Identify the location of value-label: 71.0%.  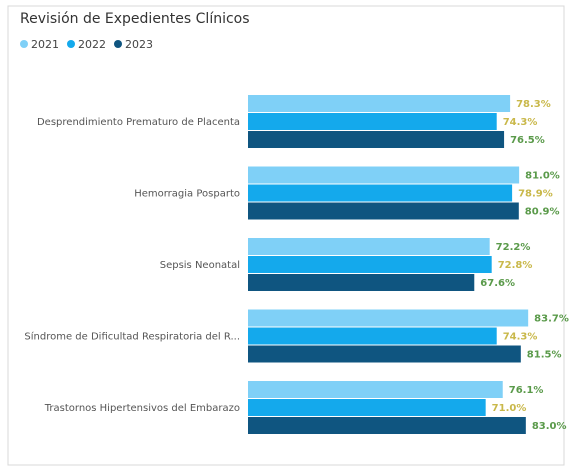
(509, 408).